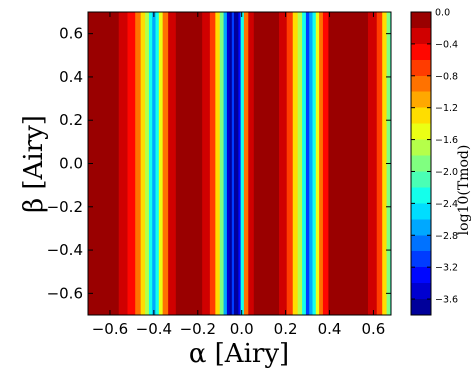 Image resolution: width=476 pixels, height=372 pixels. What do you see at coordinates (442, 13) in the screenshot?
I see `colorbar-tick-label: 0.0` at bounding box center [442, 13].